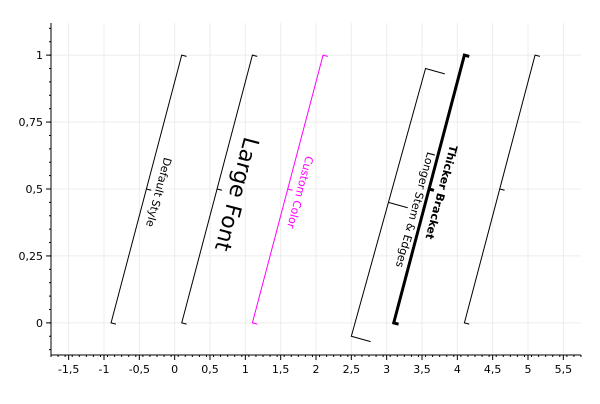 The image size is (600, 404). I want to click on x-tick-label-10: 3,5, so click(422, 369).